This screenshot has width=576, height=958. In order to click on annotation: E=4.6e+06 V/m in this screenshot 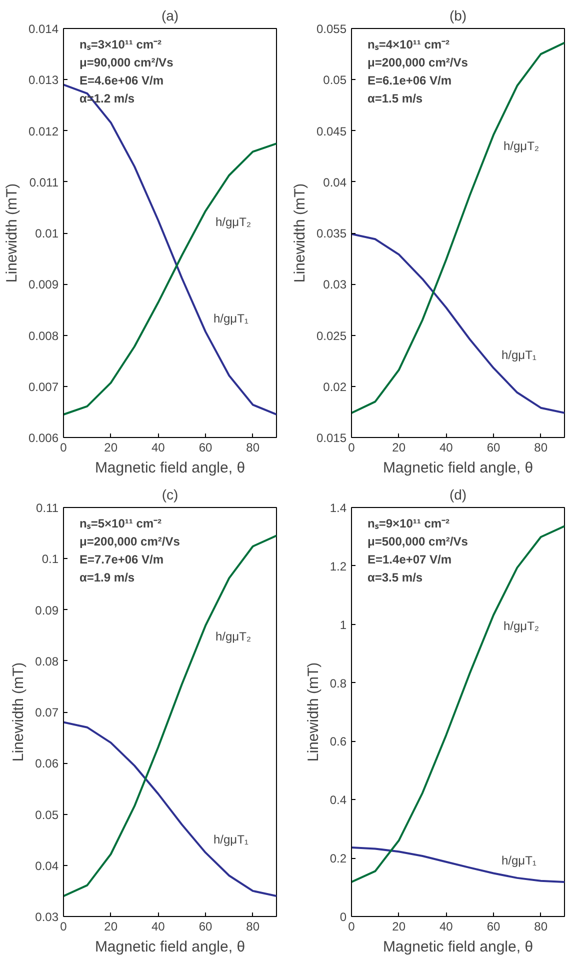, I will do `click(122, 81)`.